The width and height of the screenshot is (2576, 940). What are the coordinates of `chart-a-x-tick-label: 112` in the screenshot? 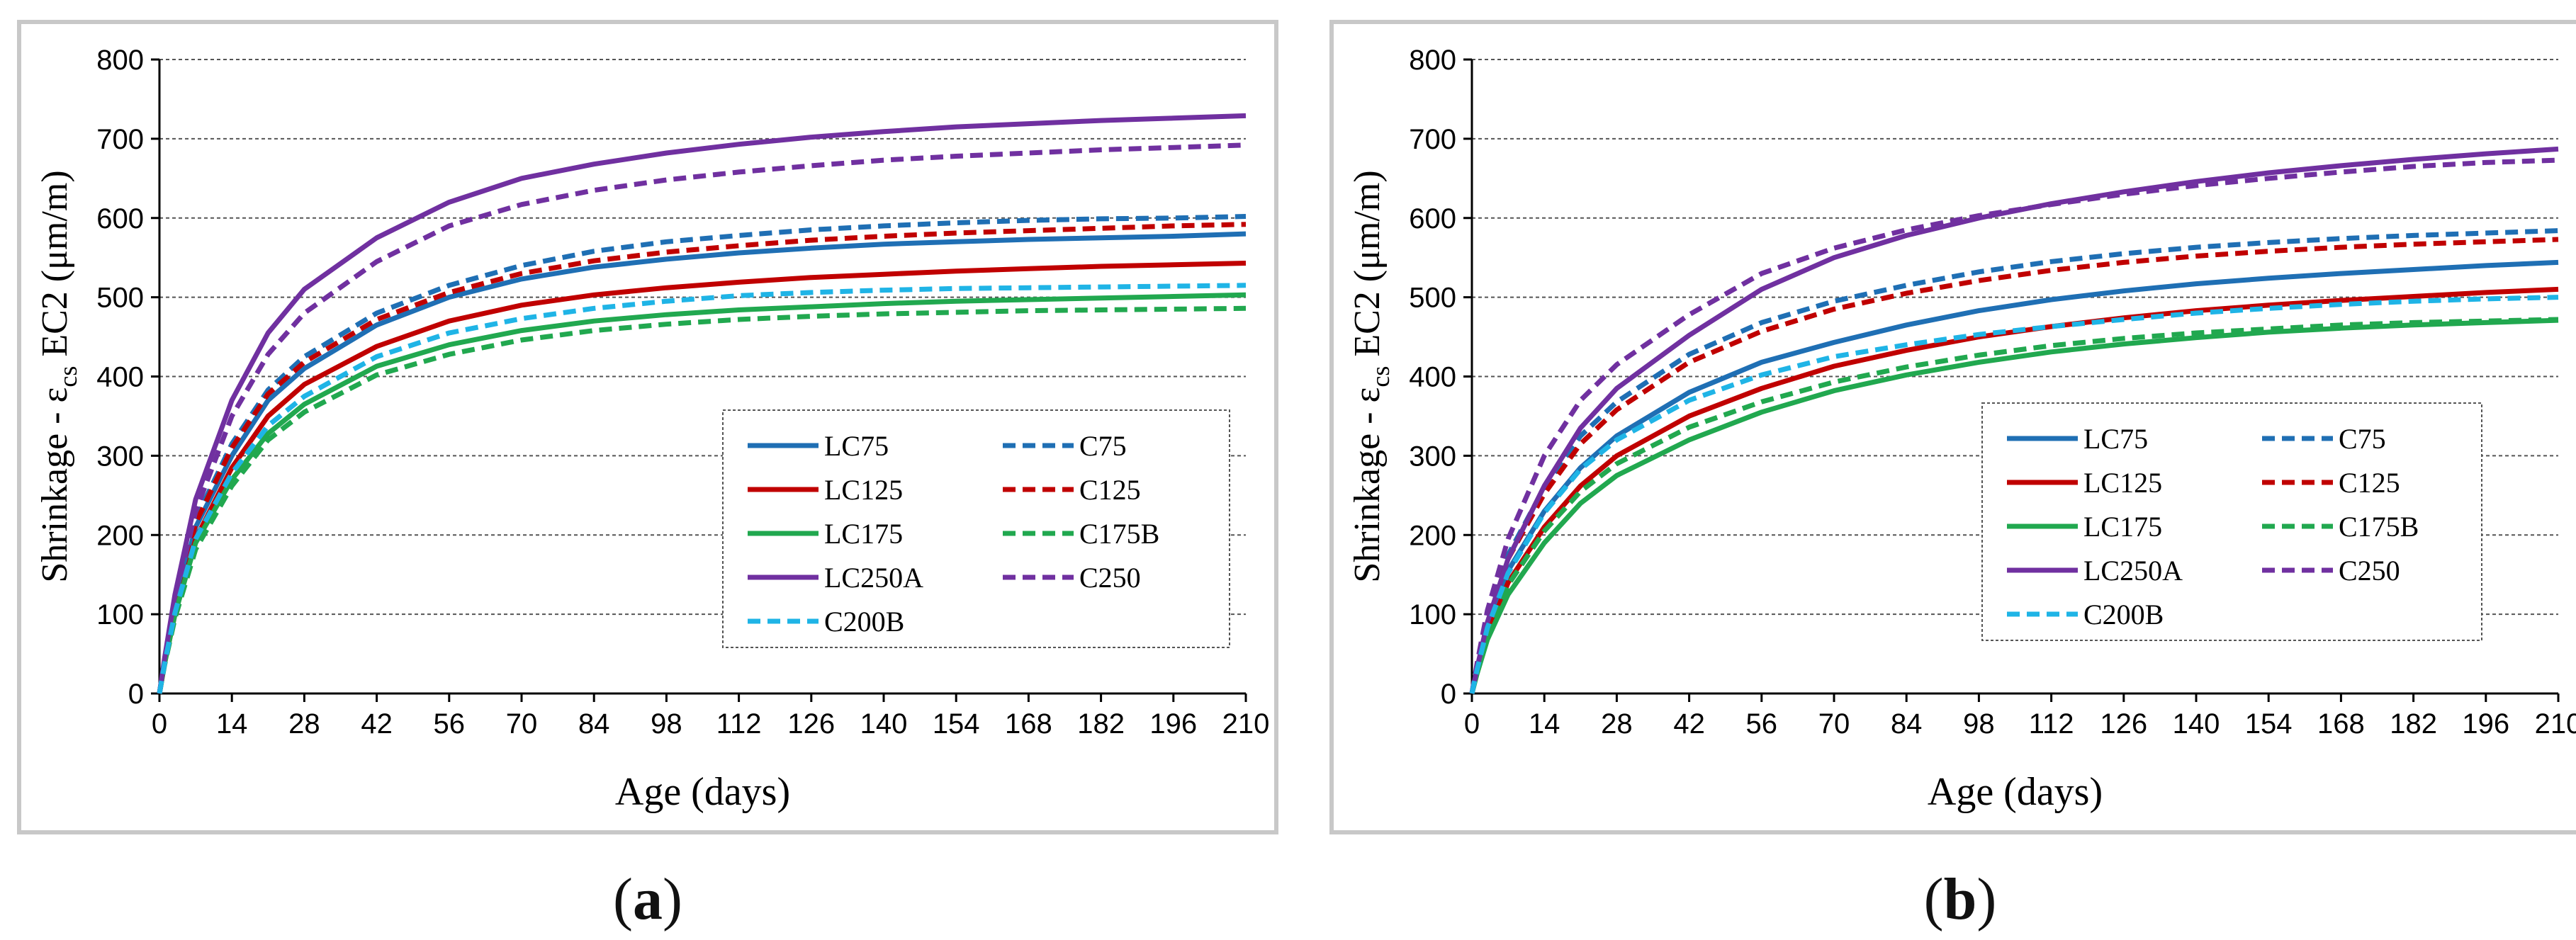 It's located at (739, 724).